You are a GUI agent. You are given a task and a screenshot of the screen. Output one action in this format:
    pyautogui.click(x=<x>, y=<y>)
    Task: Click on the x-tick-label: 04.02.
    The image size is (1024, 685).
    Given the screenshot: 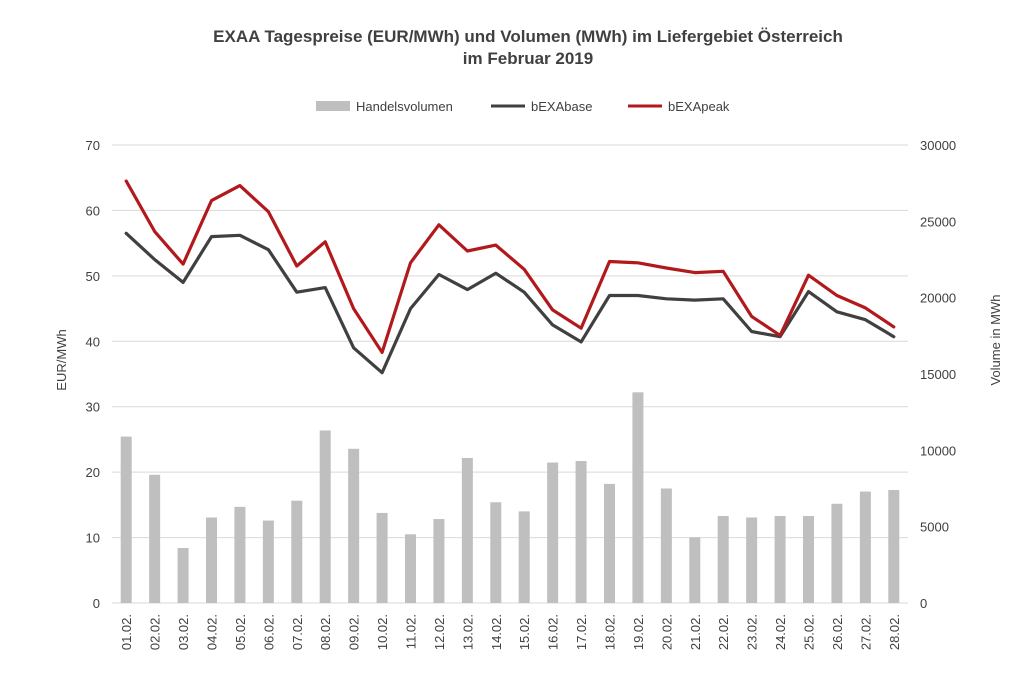 What is the action you would take?
    pyautogui.click(x=212, y=632)
    